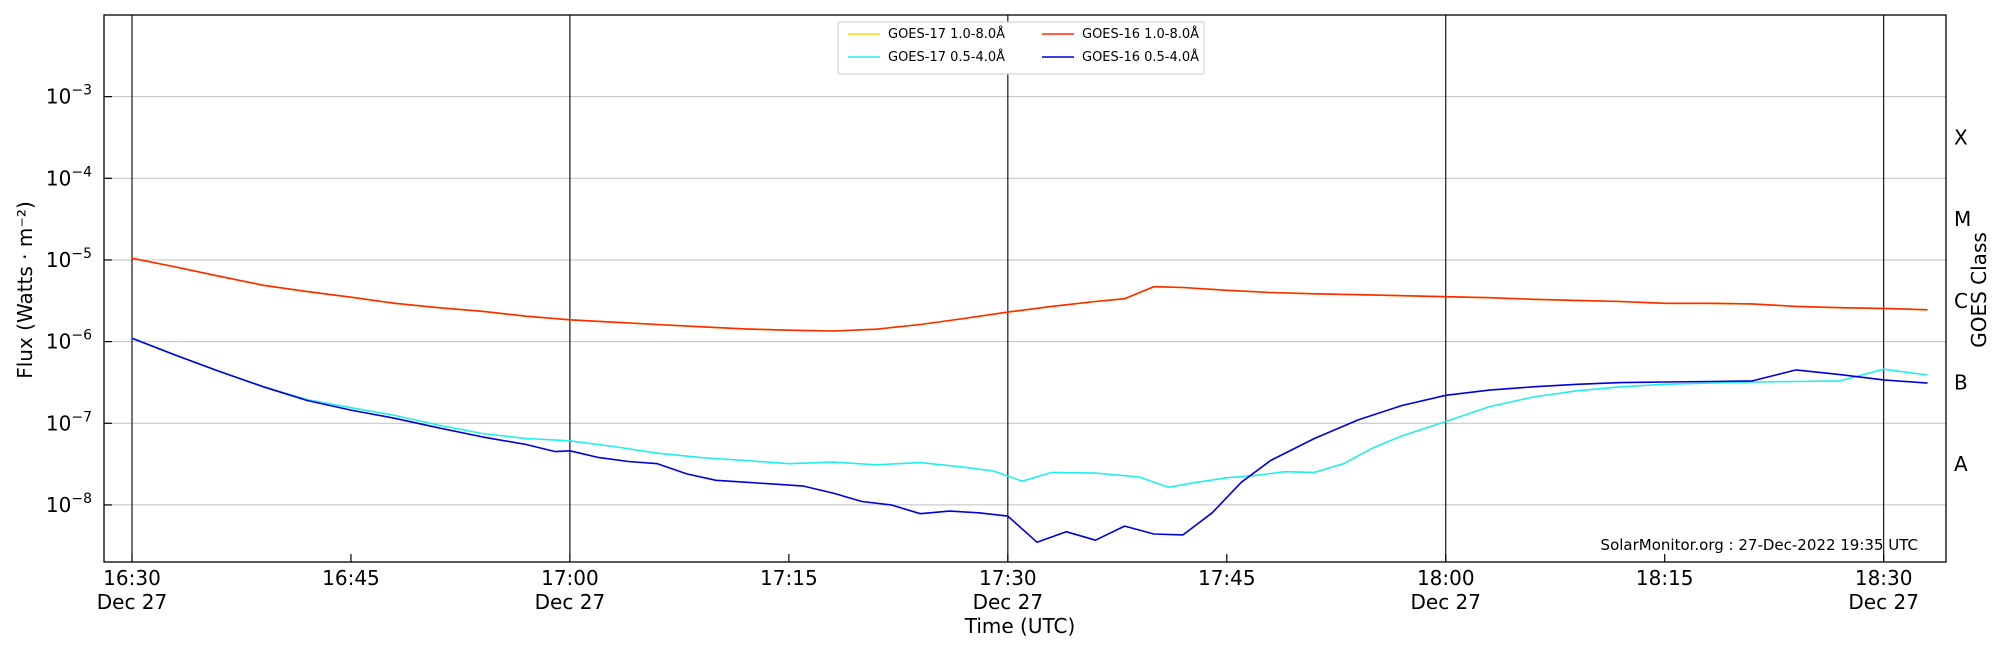 The height and width of the screenshot is (650, 2000). I want to click on x-tick-label: 18:30, so click(1884, 578).